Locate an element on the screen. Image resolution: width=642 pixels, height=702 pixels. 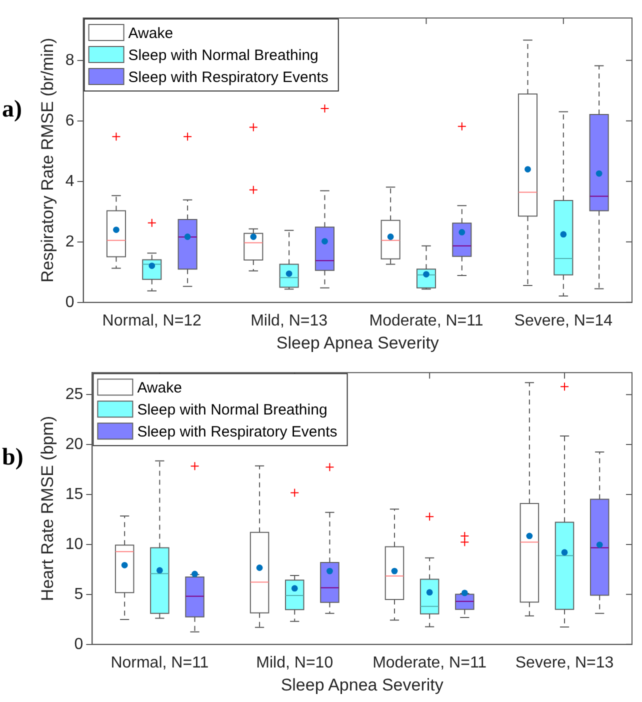
y-tick-label: 15 is located at coordinates (74, 494).